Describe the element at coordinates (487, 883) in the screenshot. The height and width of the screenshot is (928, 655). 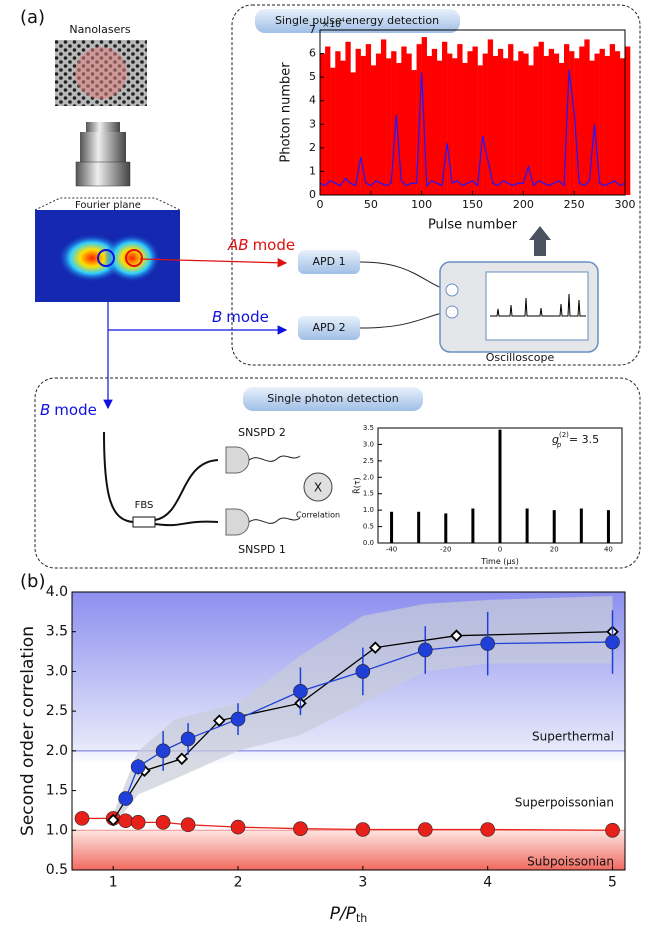
I see `x-tick-label: 4` at that location.